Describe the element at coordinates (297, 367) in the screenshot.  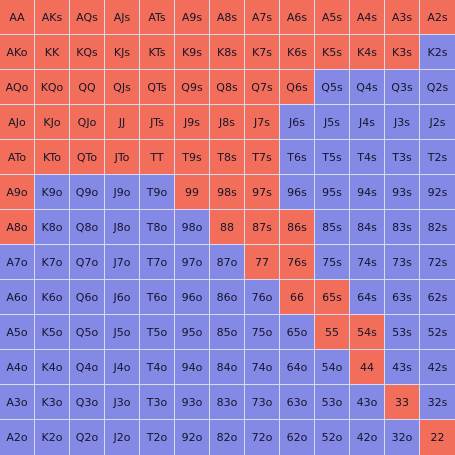
I see `hand-cell-64o-offsuit: 64o` at that location.